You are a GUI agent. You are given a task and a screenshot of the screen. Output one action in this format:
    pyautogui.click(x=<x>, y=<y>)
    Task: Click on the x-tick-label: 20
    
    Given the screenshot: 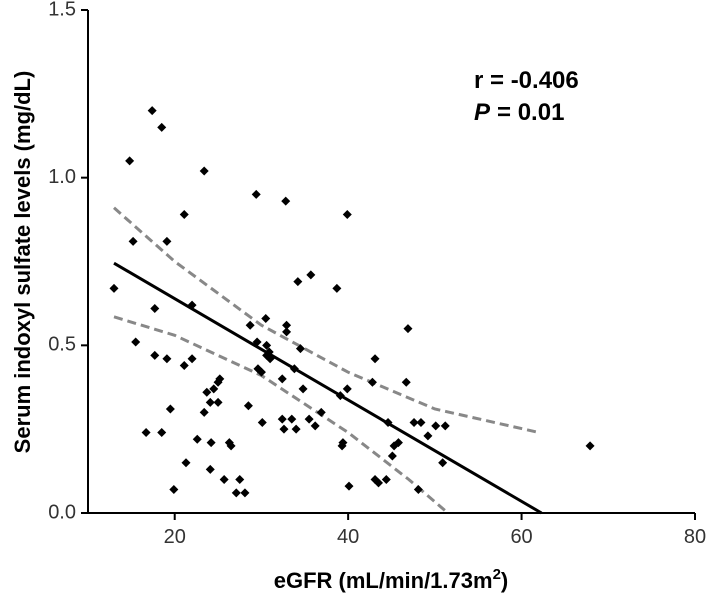 What is the action you would take?
    pyautogui.click(x=175, y=537)
    